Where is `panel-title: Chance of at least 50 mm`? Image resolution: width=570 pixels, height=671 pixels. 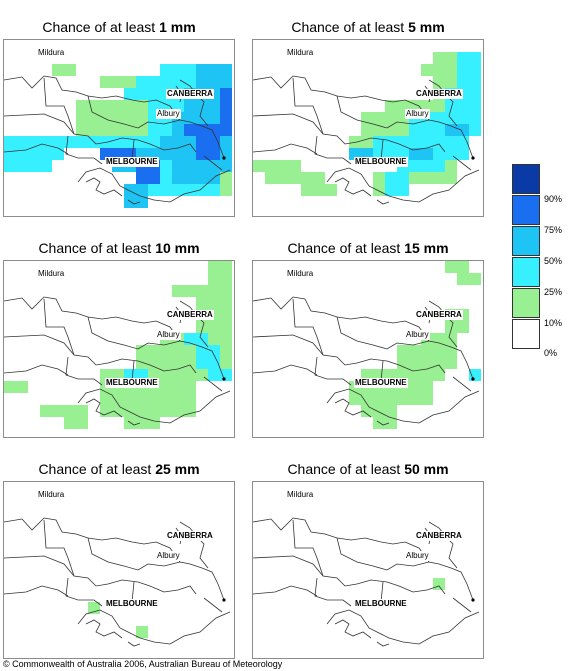
panel-title: Chance of at least 50 mm is located at coordinates (368, 469).